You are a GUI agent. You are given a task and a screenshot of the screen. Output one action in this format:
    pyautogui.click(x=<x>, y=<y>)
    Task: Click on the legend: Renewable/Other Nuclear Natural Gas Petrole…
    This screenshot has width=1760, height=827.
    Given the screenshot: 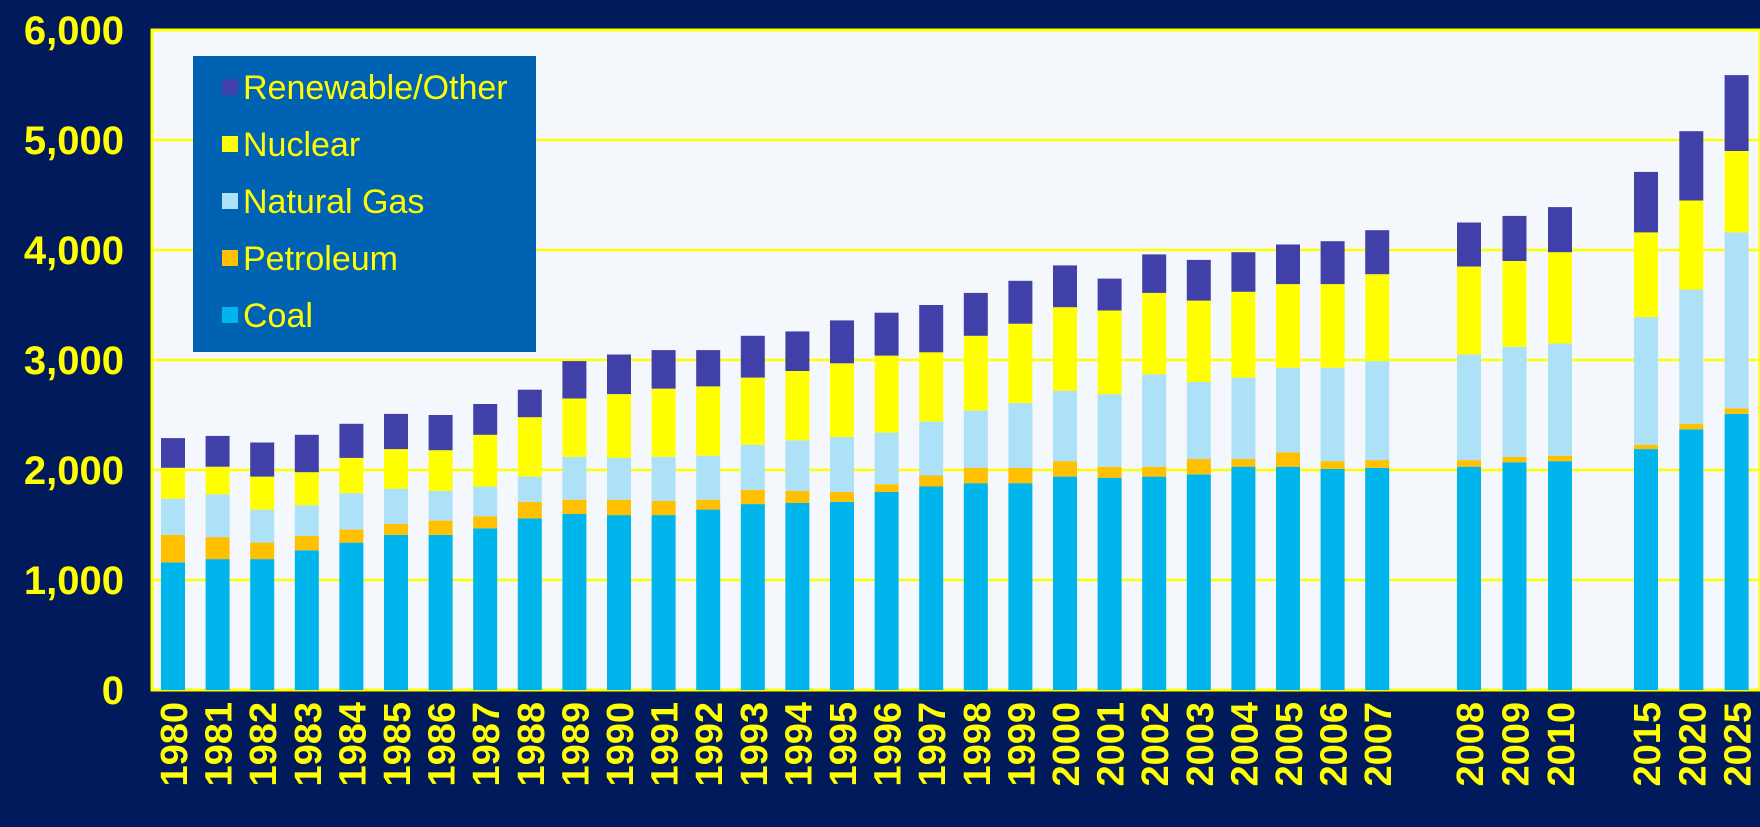 What is the action you would take?
    pyautogui.click(x=364, y=204)
    